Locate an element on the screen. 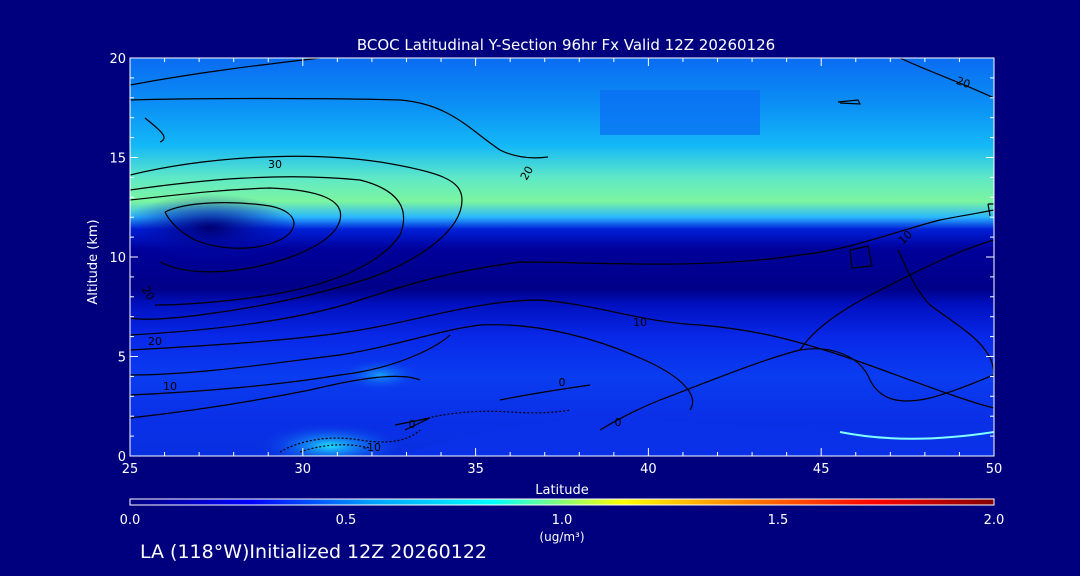 Image resolution: width=1080 pixels, height=576 pixels. colorbar-ticks: 0.0 0.5 1.0 1.5 2.0 is located at coordinates (562, 520).